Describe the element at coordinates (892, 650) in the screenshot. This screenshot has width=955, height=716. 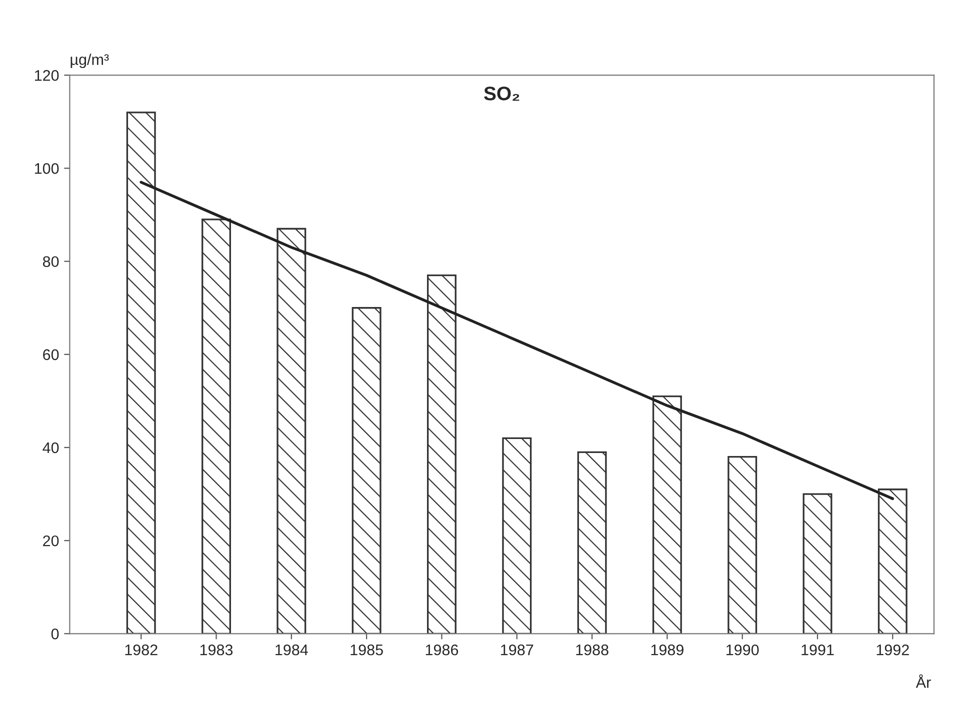
I see `x-tick-label: 1992` at that location.